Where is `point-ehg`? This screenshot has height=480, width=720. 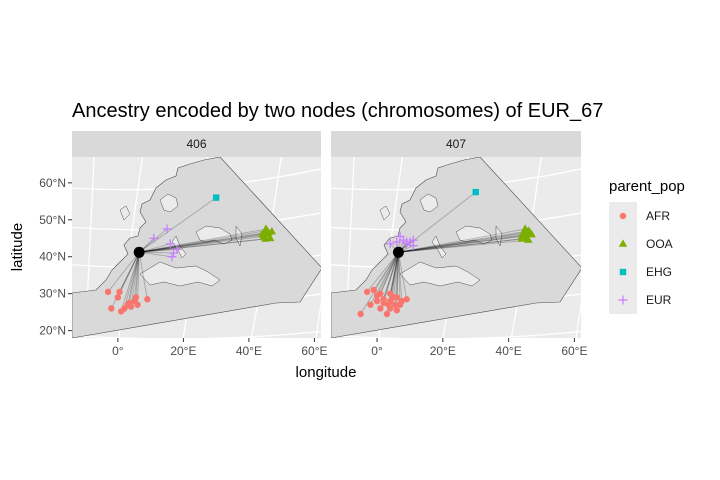 point-ehg is located at coordinates (475, 192).